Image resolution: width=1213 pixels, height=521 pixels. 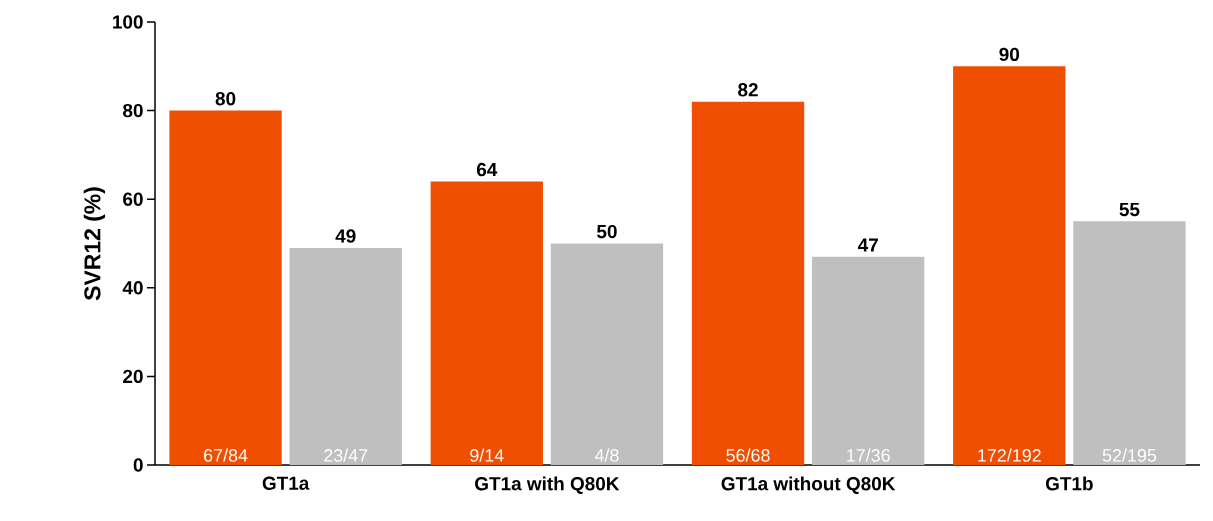 What do you see at coordinates (225, 98) in the screenshot?
I see `data-label: 80` at bounding box center [225, 98].